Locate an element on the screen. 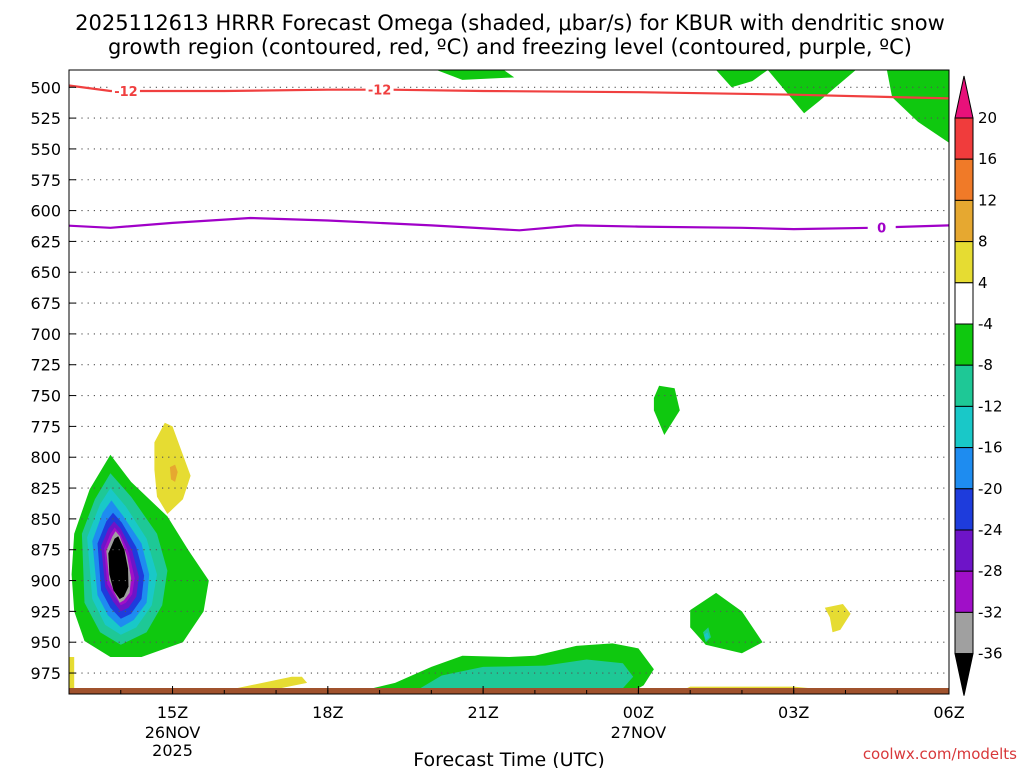 The height and width of the screenshot is (768, 1024). x-tick-date-0: 26NOV is located at coordinates (173, 732).